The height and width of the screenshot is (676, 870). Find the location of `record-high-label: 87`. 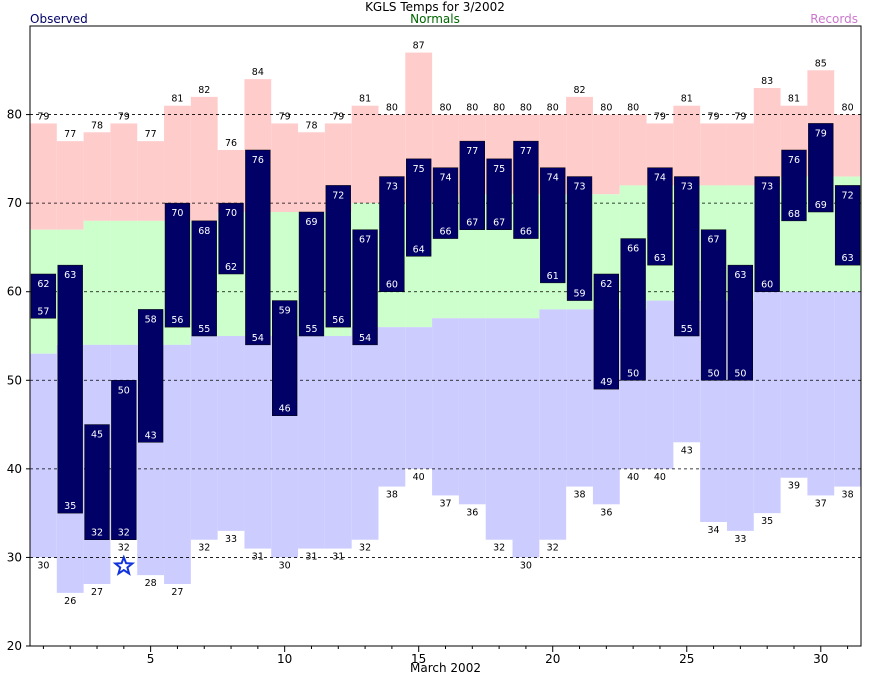

record-high-label: 87 is located at coordinates (419, 46).